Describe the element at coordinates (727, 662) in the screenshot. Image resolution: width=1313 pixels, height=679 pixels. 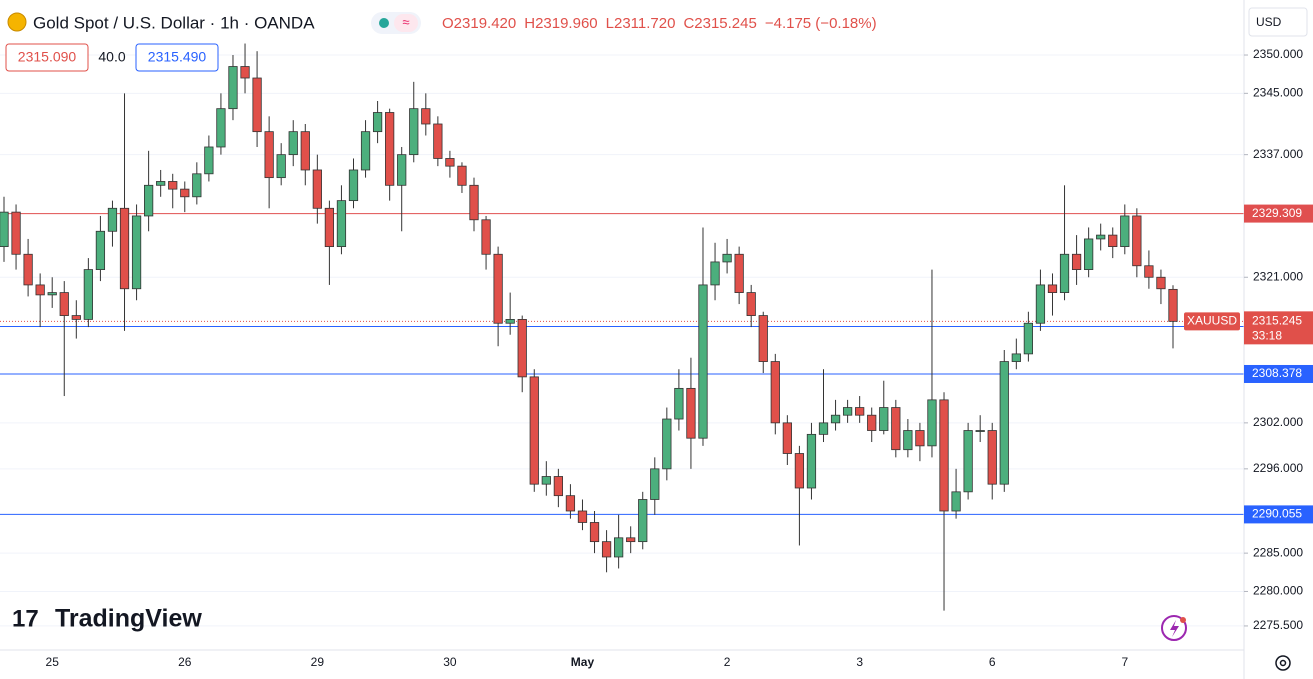
I see `x-tick-label: 2` at that location.